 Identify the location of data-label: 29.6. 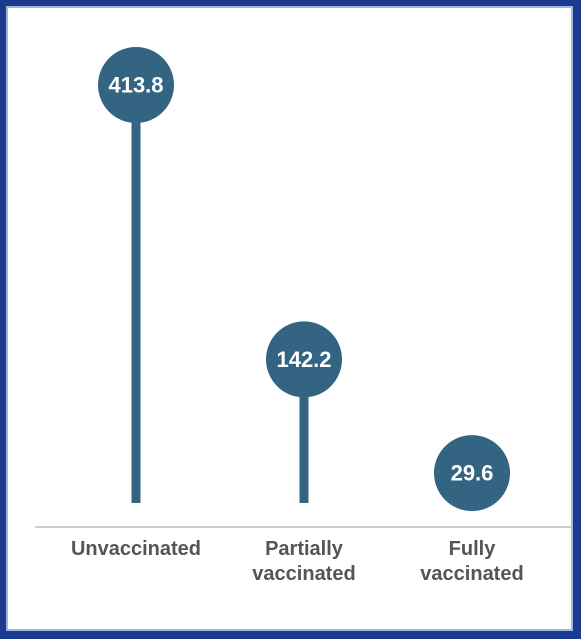
(472, 473).